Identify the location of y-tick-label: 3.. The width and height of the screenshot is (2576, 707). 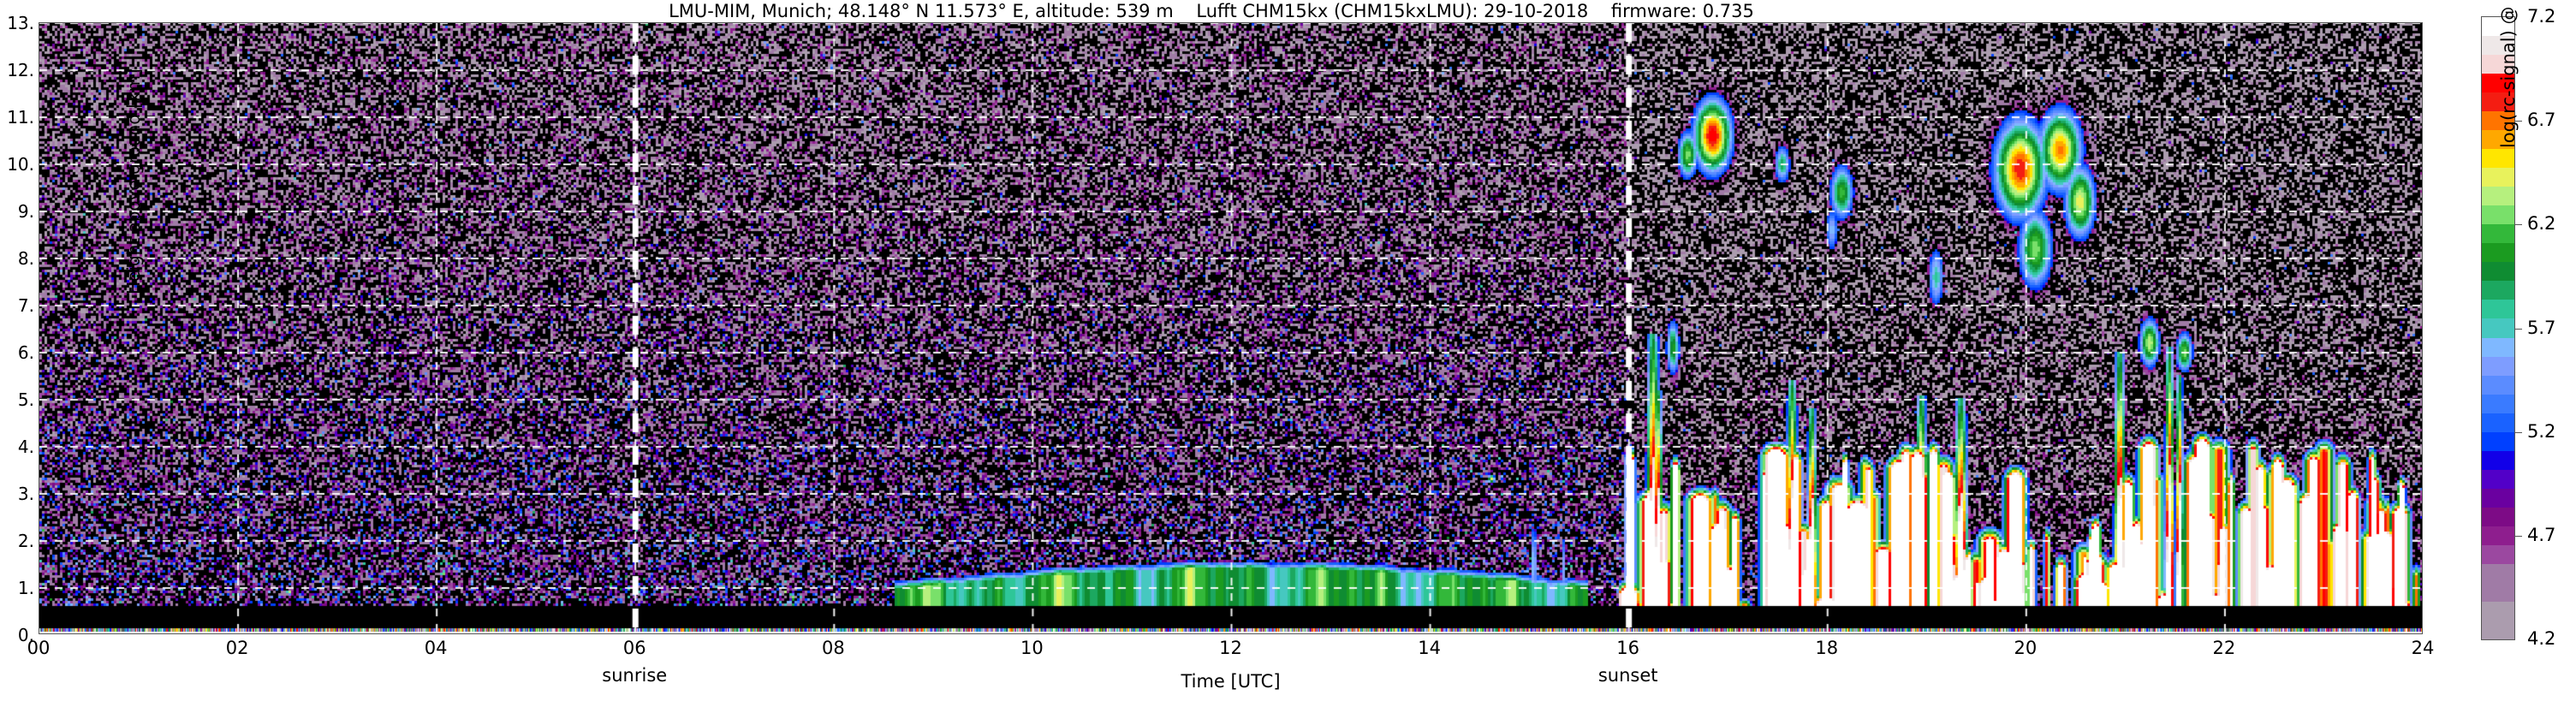
(25, 494).